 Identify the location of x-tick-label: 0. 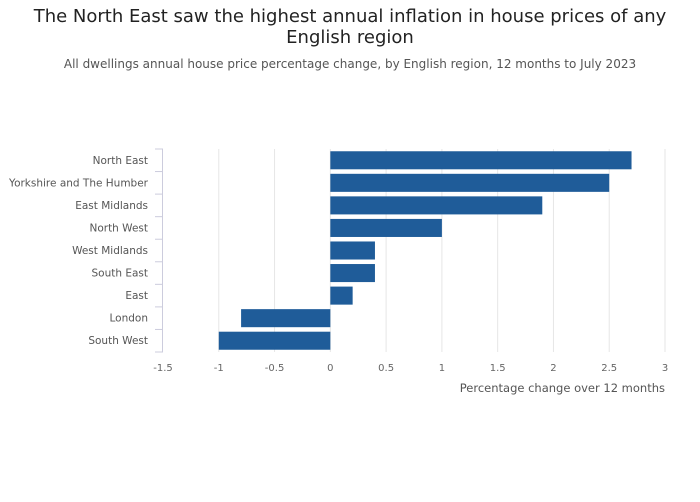
(330, 368).